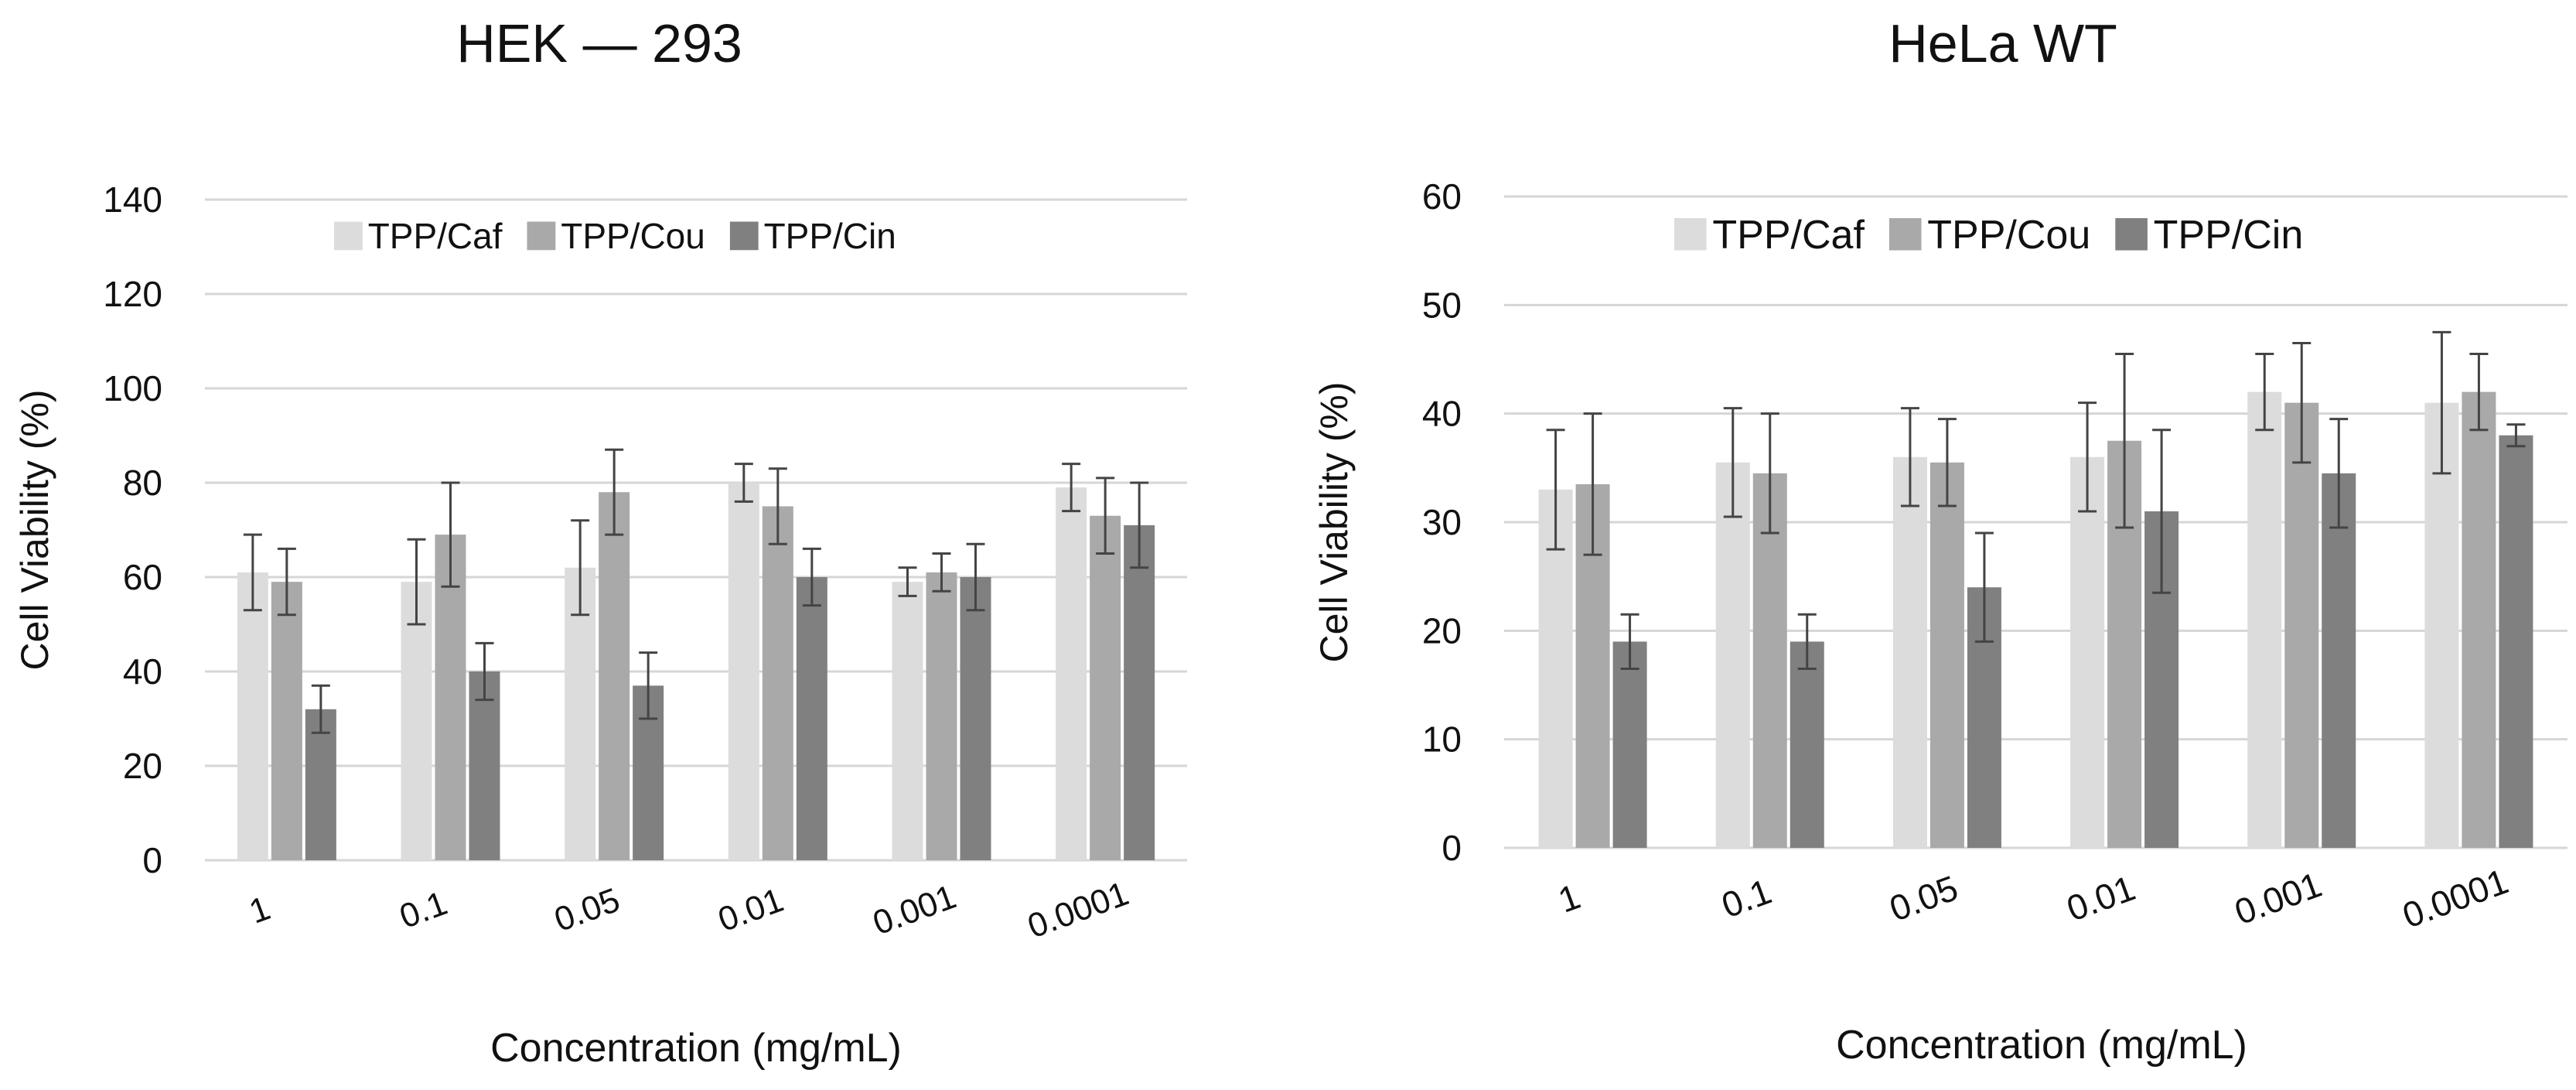 The width and height of the screenshot is (2576, 1090). I want to click on y-tick-label: 50, so click(1442, 305).